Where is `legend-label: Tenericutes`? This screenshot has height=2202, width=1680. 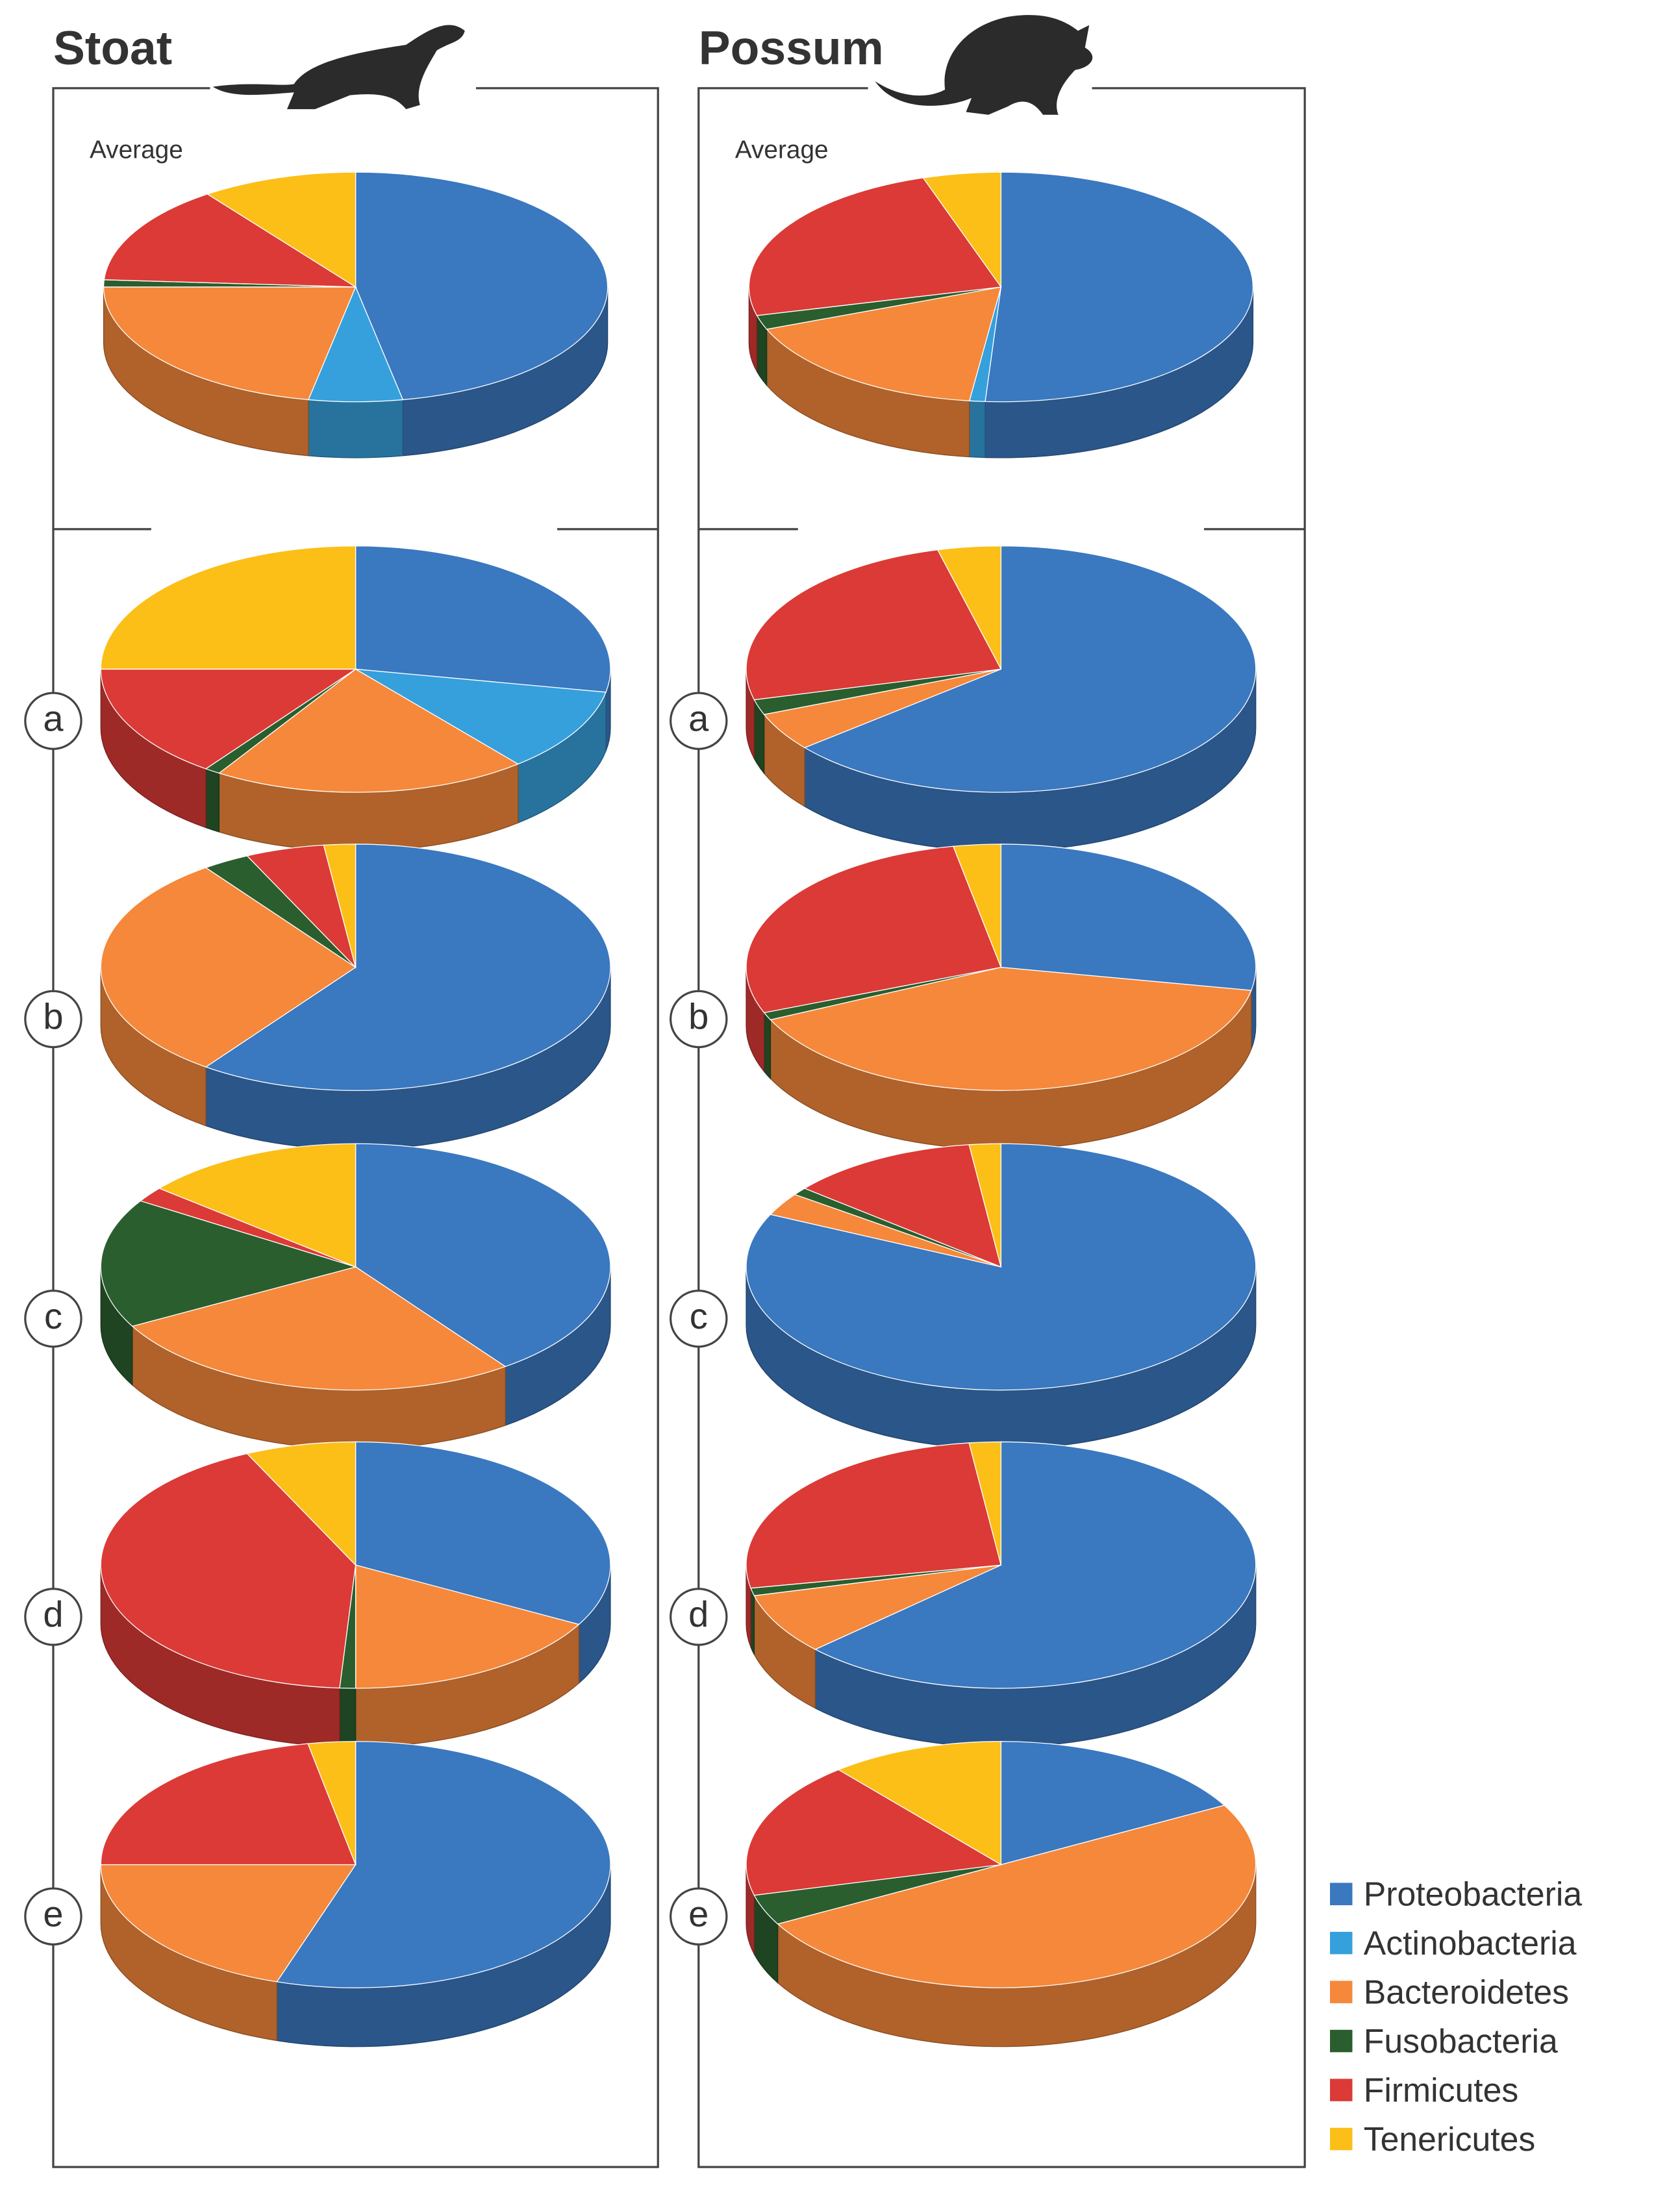
legend-label: Tenericutes is located at coordinates (1450, 2139).